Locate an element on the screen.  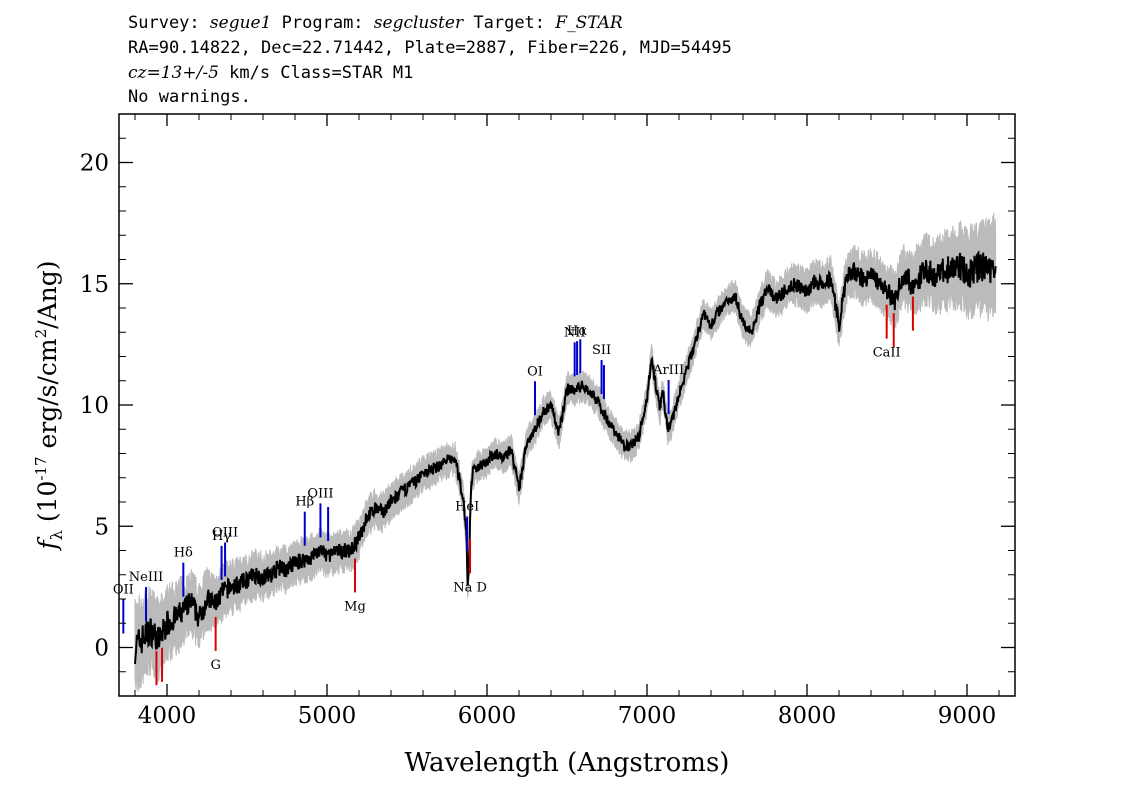
emission-label-4: OIII is located at coordinates (225, 532).